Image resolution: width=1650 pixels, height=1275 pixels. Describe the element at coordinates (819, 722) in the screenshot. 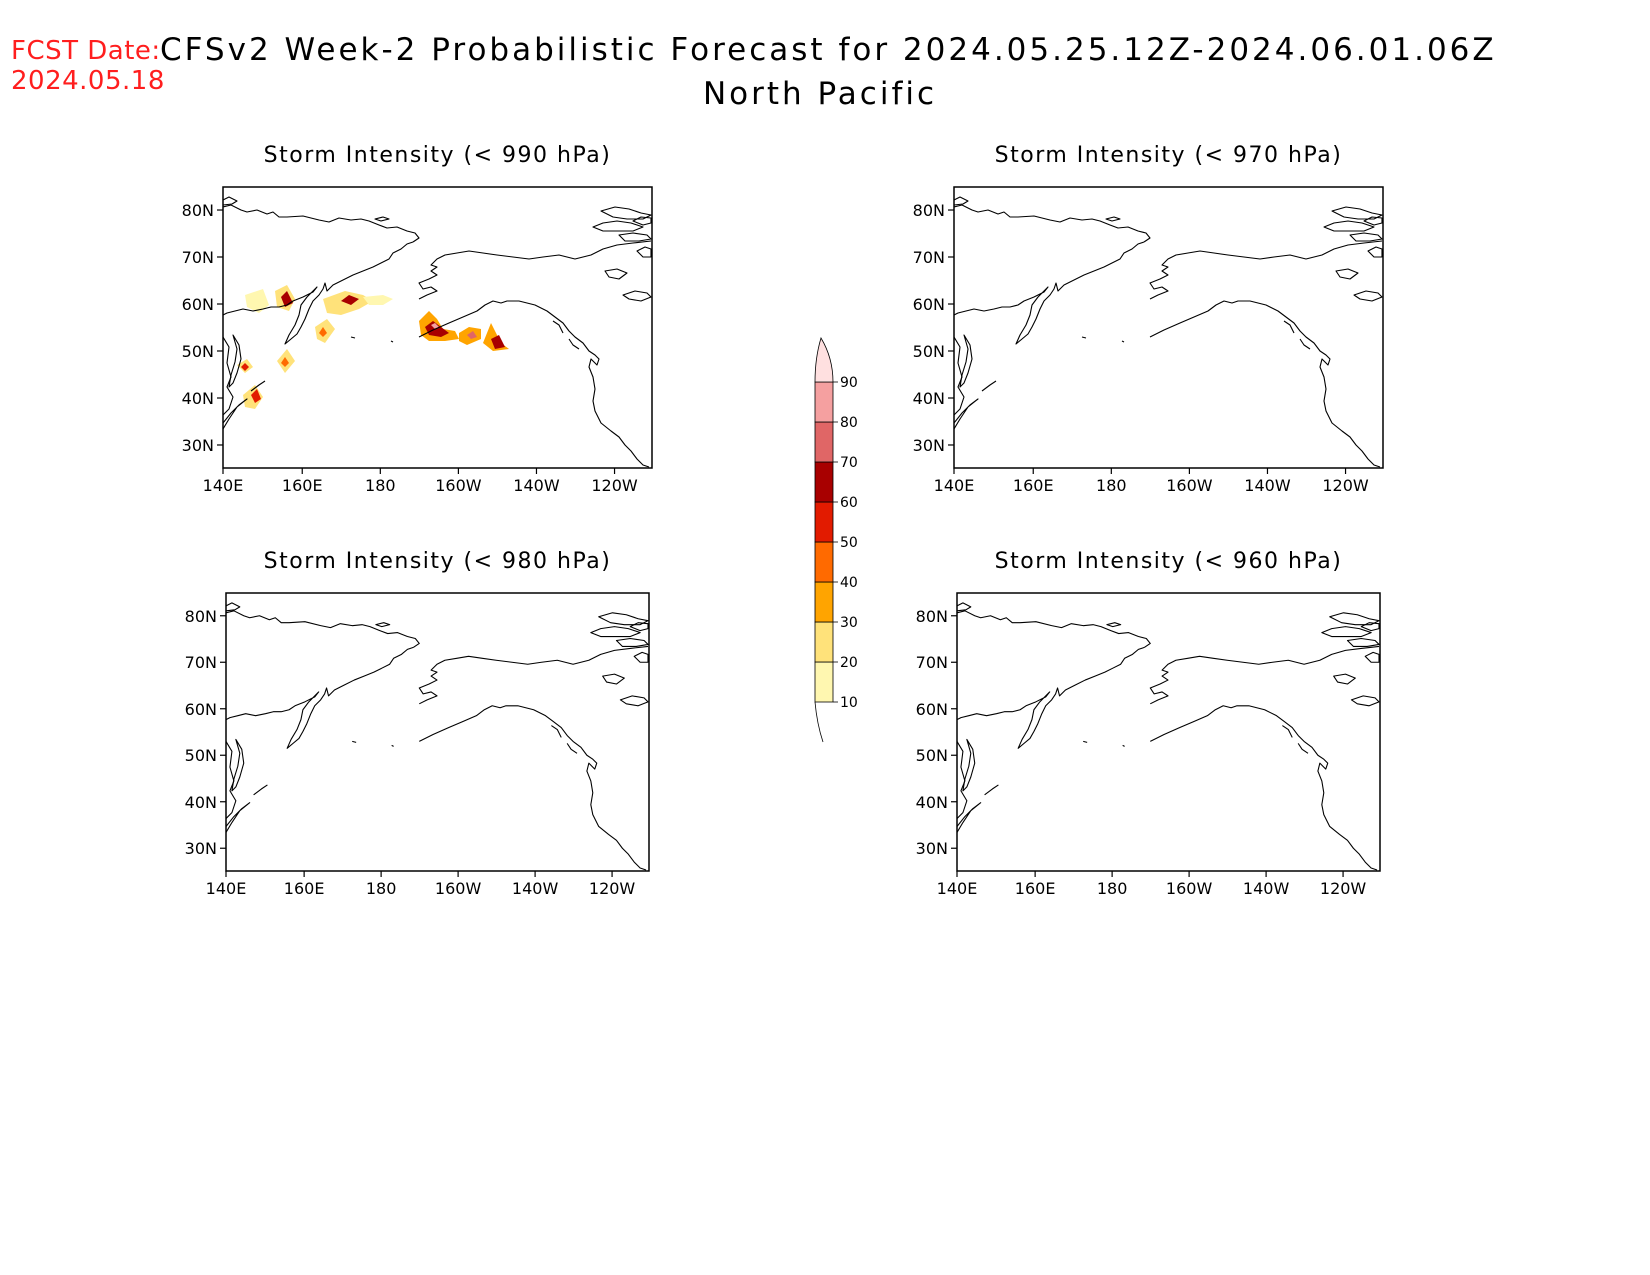

I see `colorbar-bottom-arrow` at that location.